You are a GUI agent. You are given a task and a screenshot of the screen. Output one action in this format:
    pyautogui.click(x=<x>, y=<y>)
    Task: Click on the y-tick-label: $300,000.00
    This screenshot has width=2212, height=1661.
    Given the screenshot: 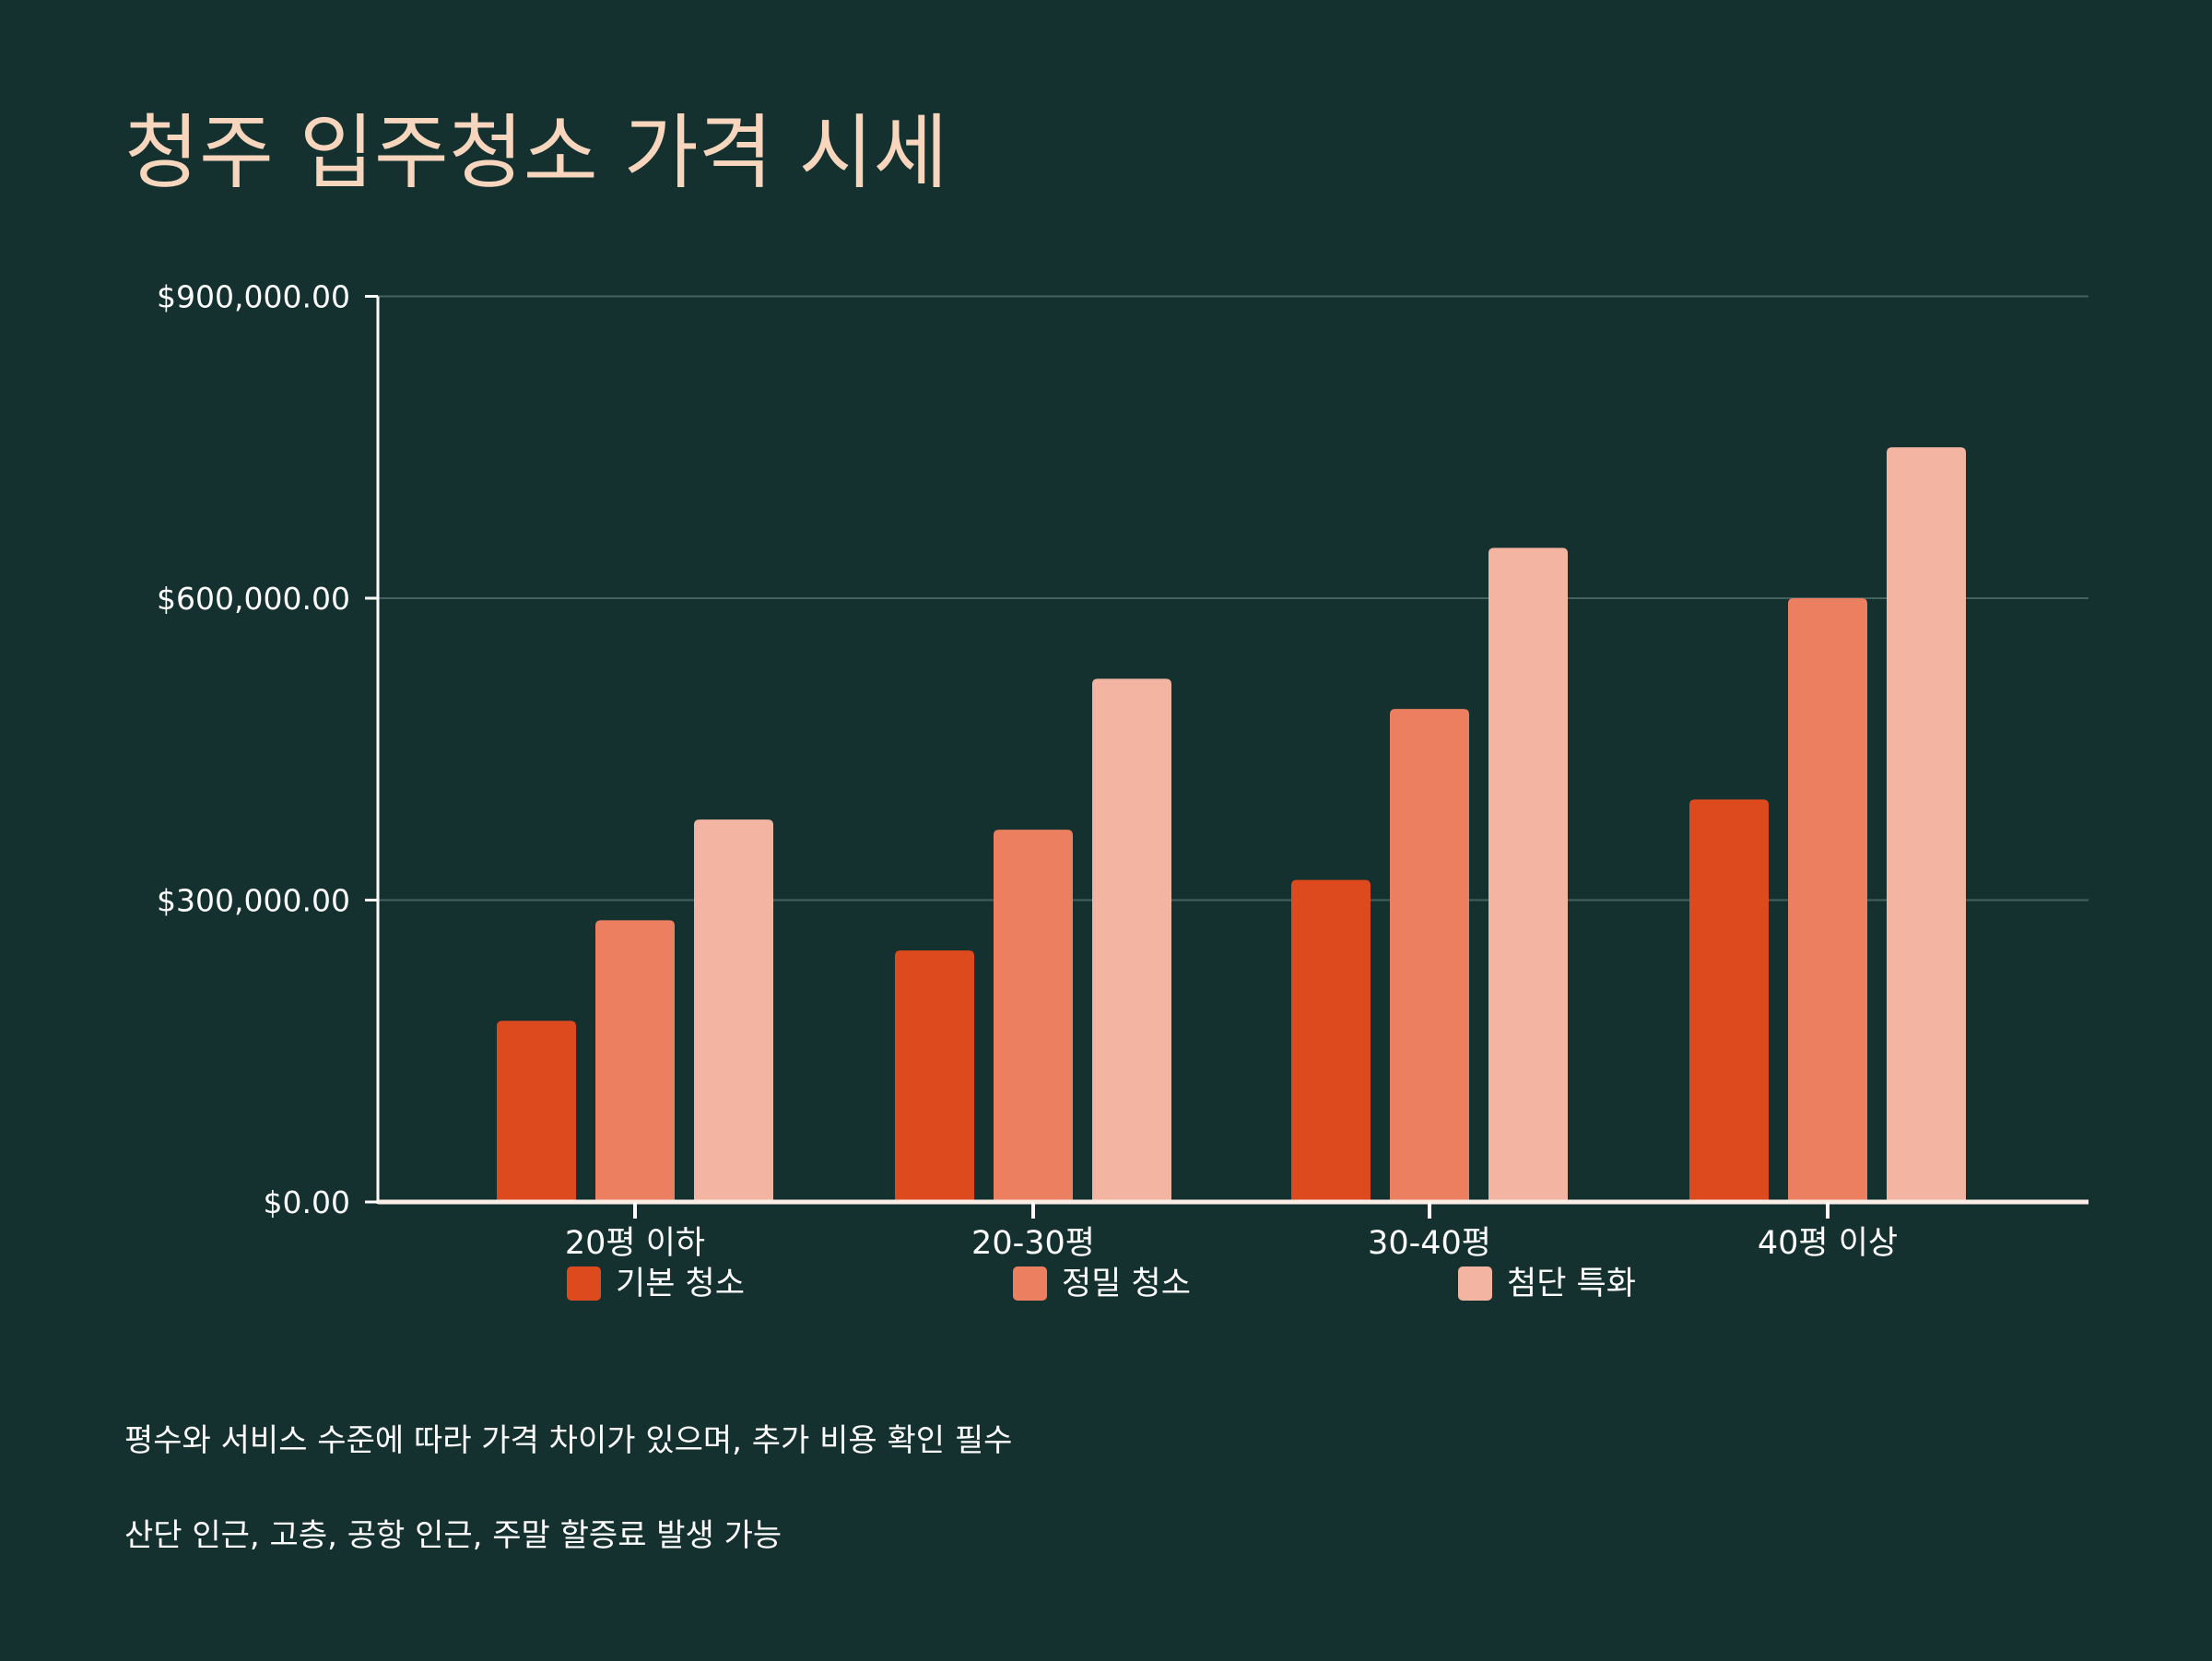 What is the action you would take?
    pyautogui.click(x=253, y=901)
    